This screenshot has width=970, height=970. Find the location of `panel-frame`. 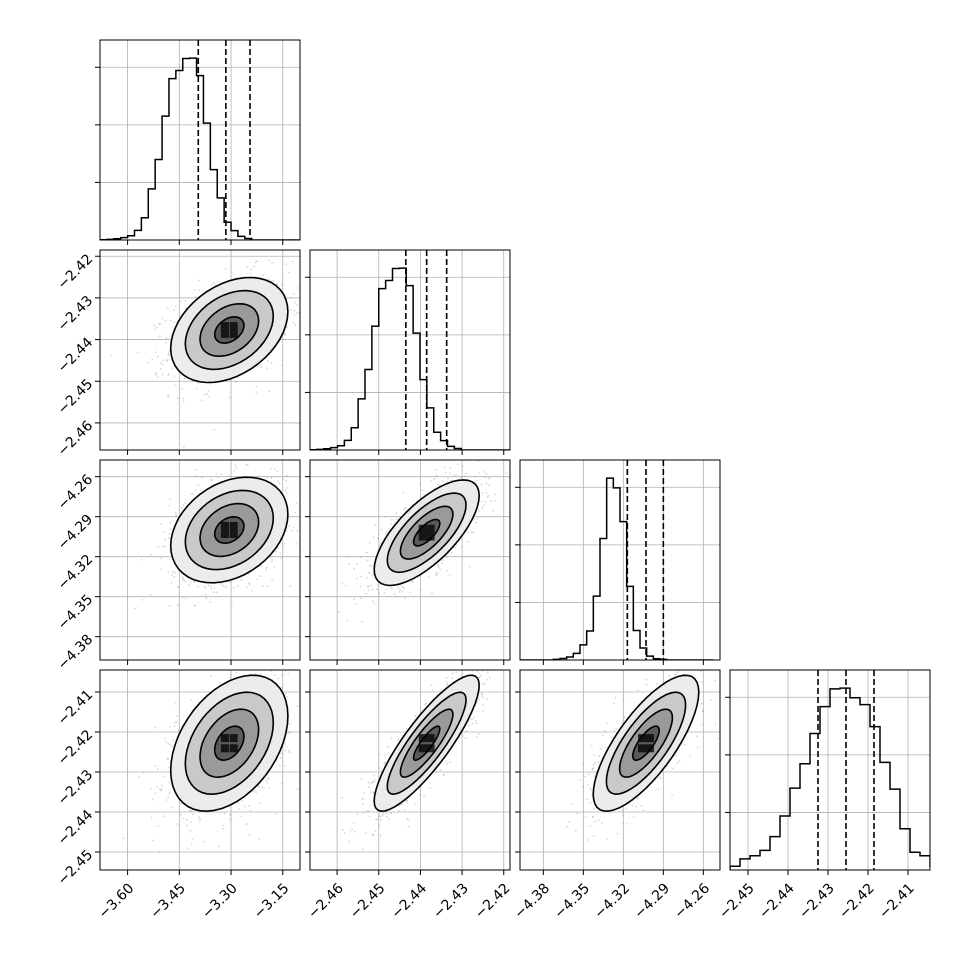

panel-frame is located at coordinates (200, 560).